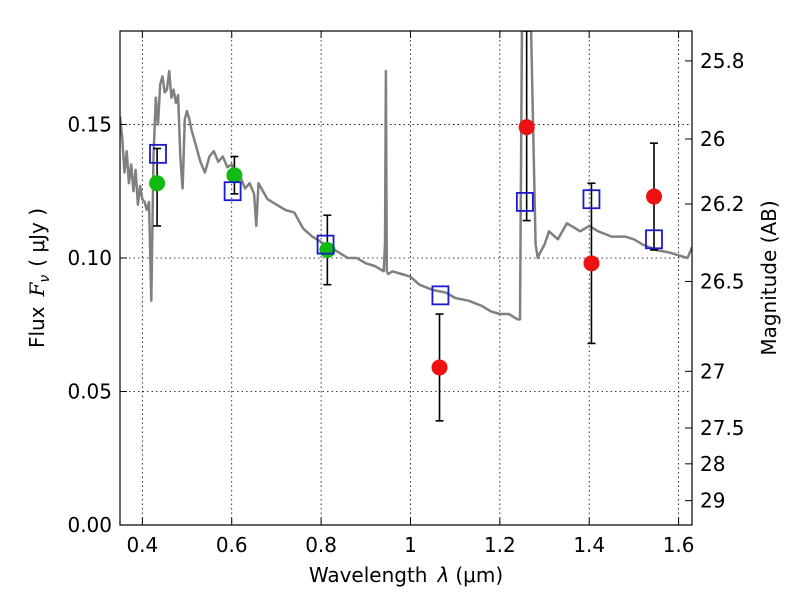  I want to click on y2-tick-label: 26.5, so click(722, 281).